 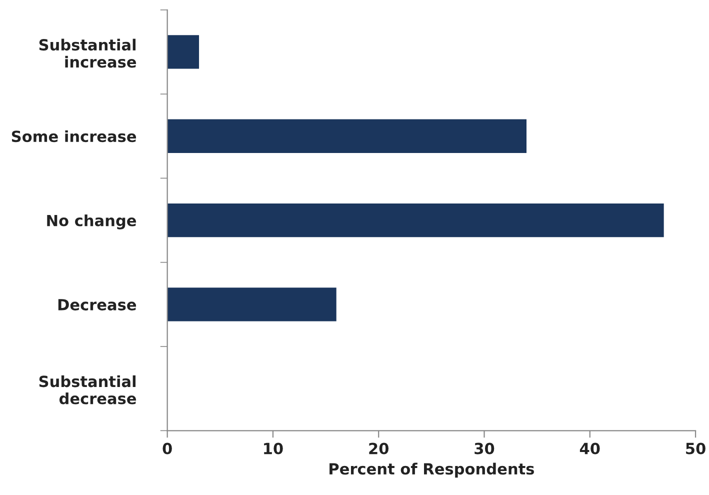 What do you see at coordinates (87, 53) in the screenshot?
I see `y-tick-label: Substantial increase` at bounding box center [87, 53].